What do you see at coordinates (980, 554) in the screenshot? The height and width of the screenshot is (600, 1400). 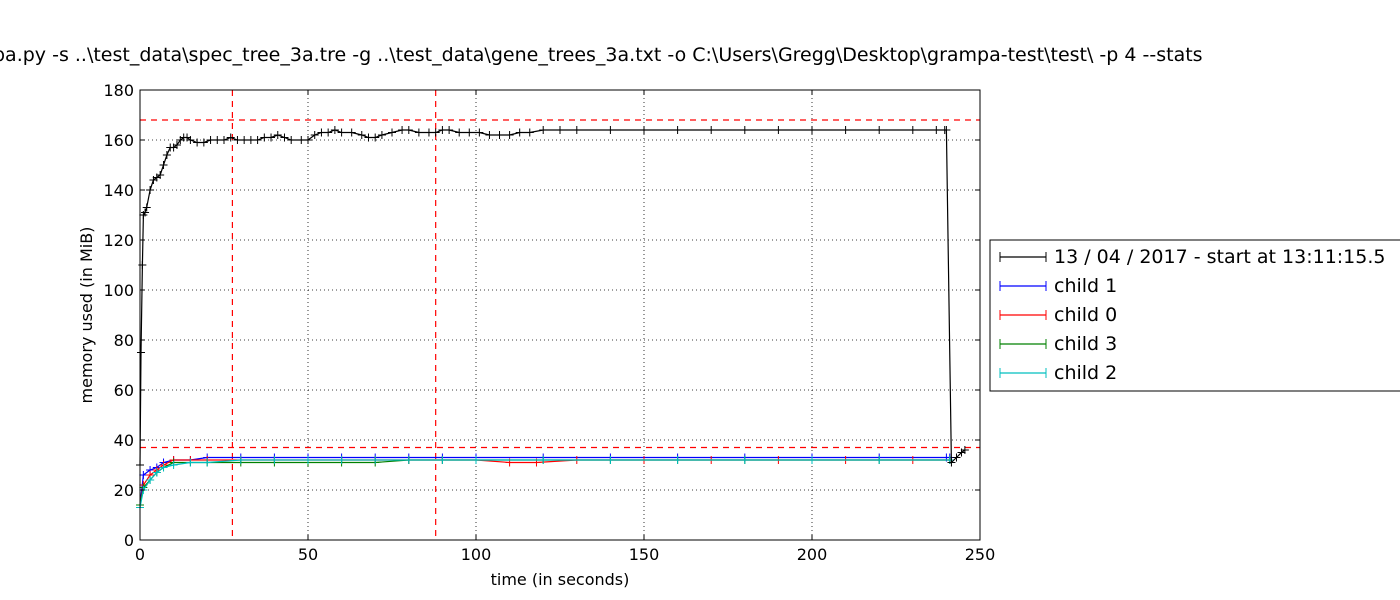 I see `x-tick-label: 250` at bounding box center [980, 554].